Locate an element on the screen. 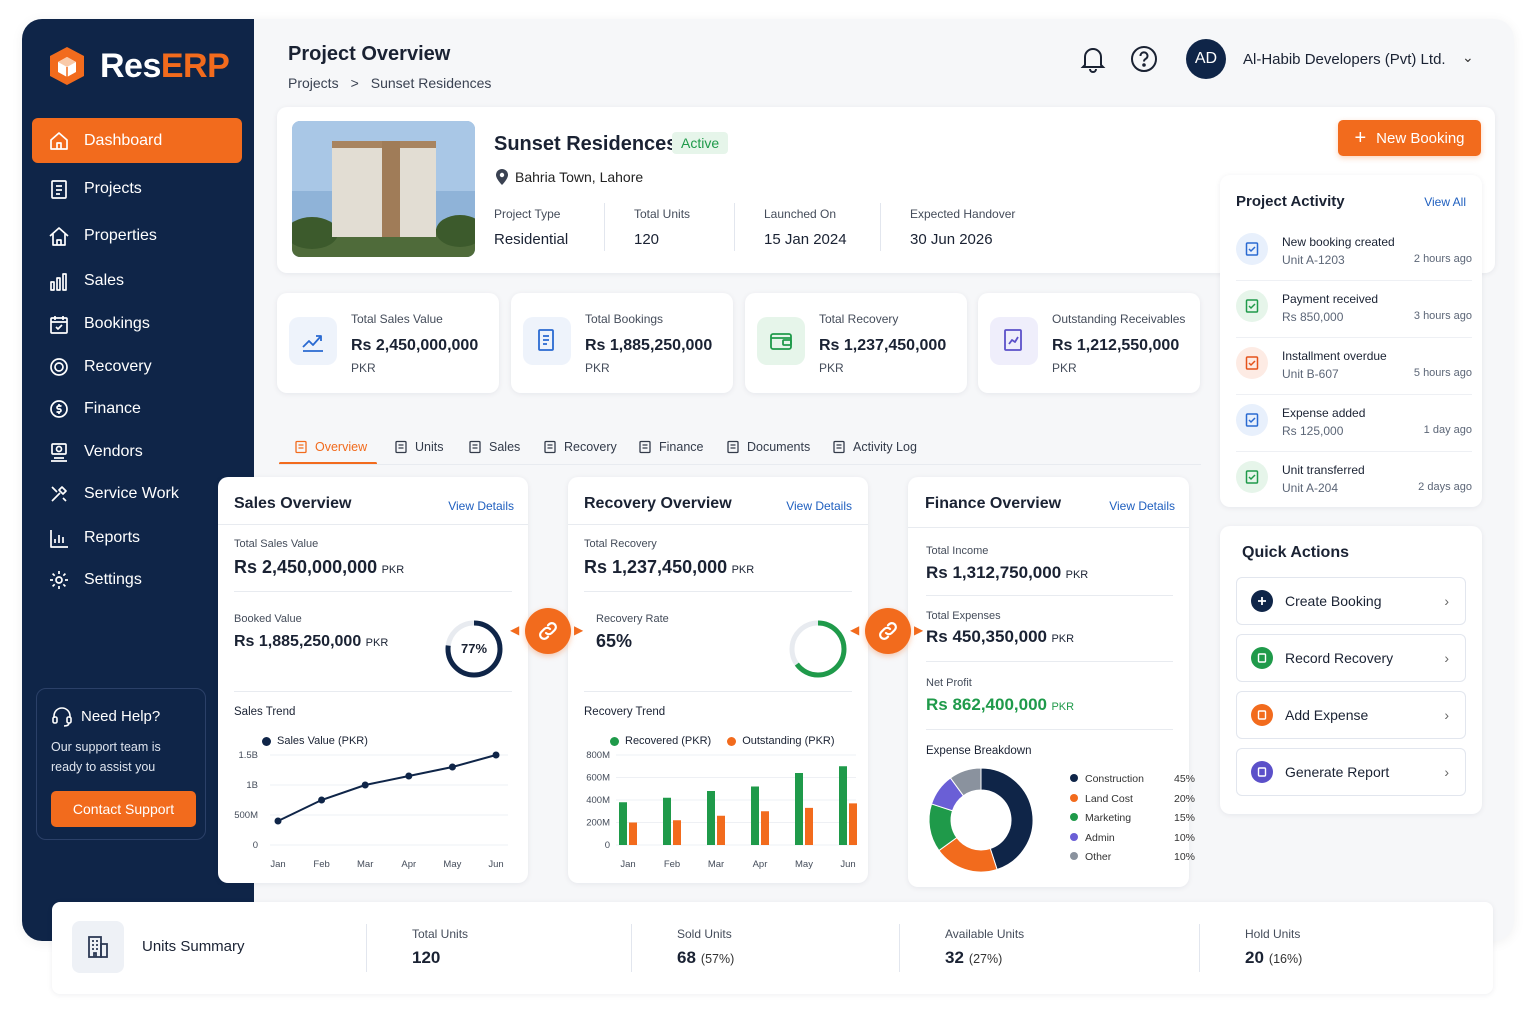 Image resolution: width=1536 pixels, height=1024 pixels. sidebar-item-bookings: Bookings is located at coordinates (137, 323).